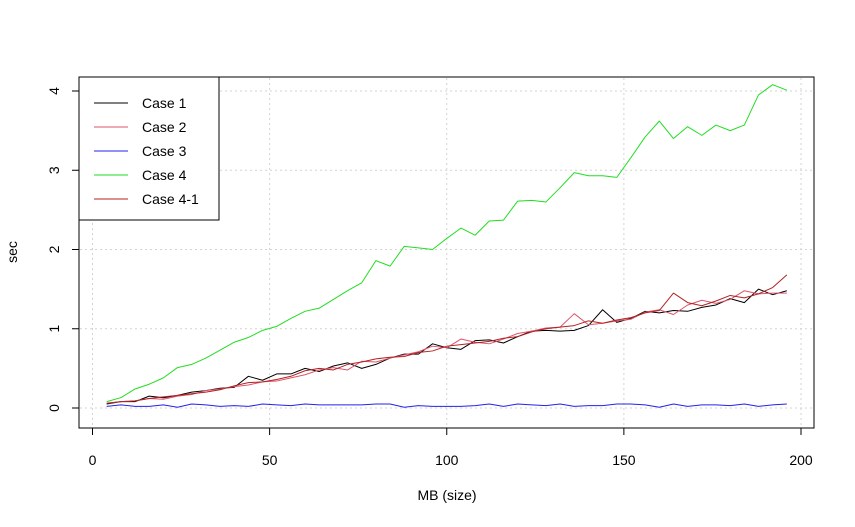  Describe the element at coordinates (164, 103) in the screenshot. I see `legend-label: Case 1` at that location.